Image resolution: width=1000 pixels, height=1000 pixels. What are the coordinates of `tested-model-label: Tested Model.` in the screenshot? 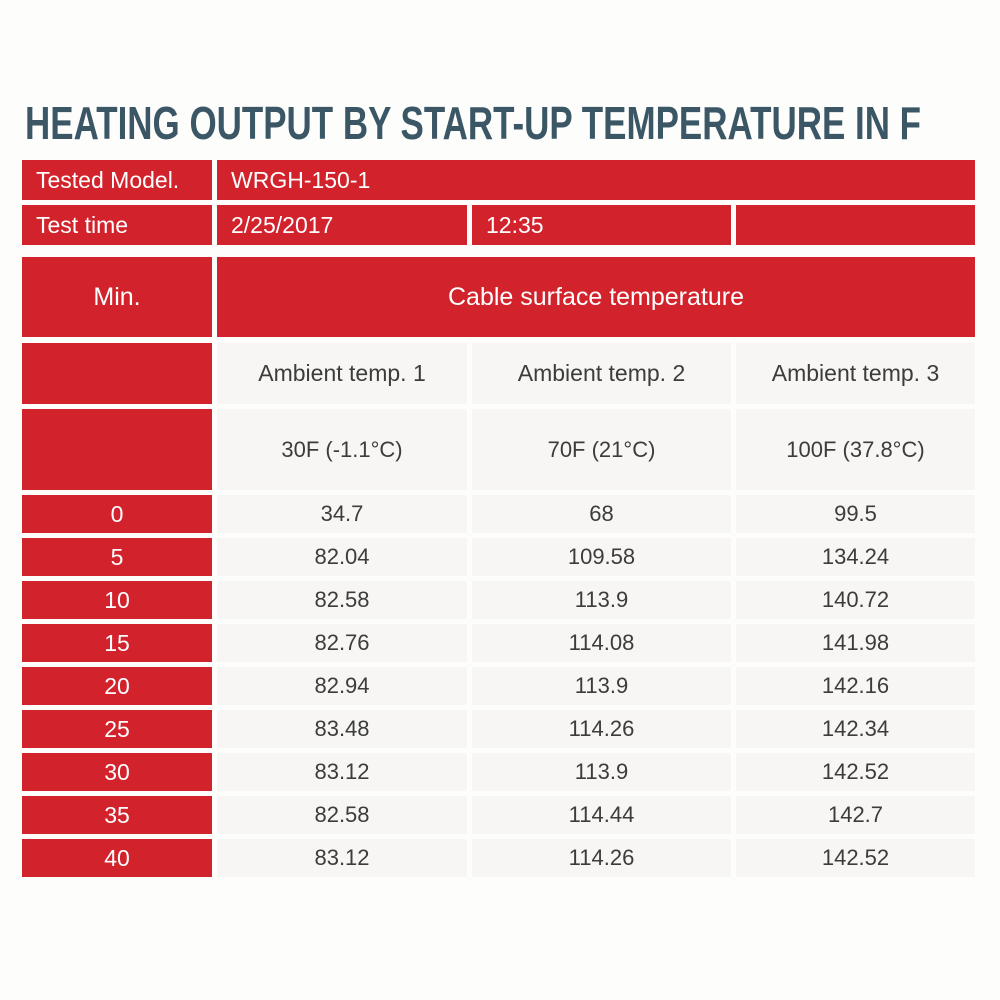 It's located at (117, 180).